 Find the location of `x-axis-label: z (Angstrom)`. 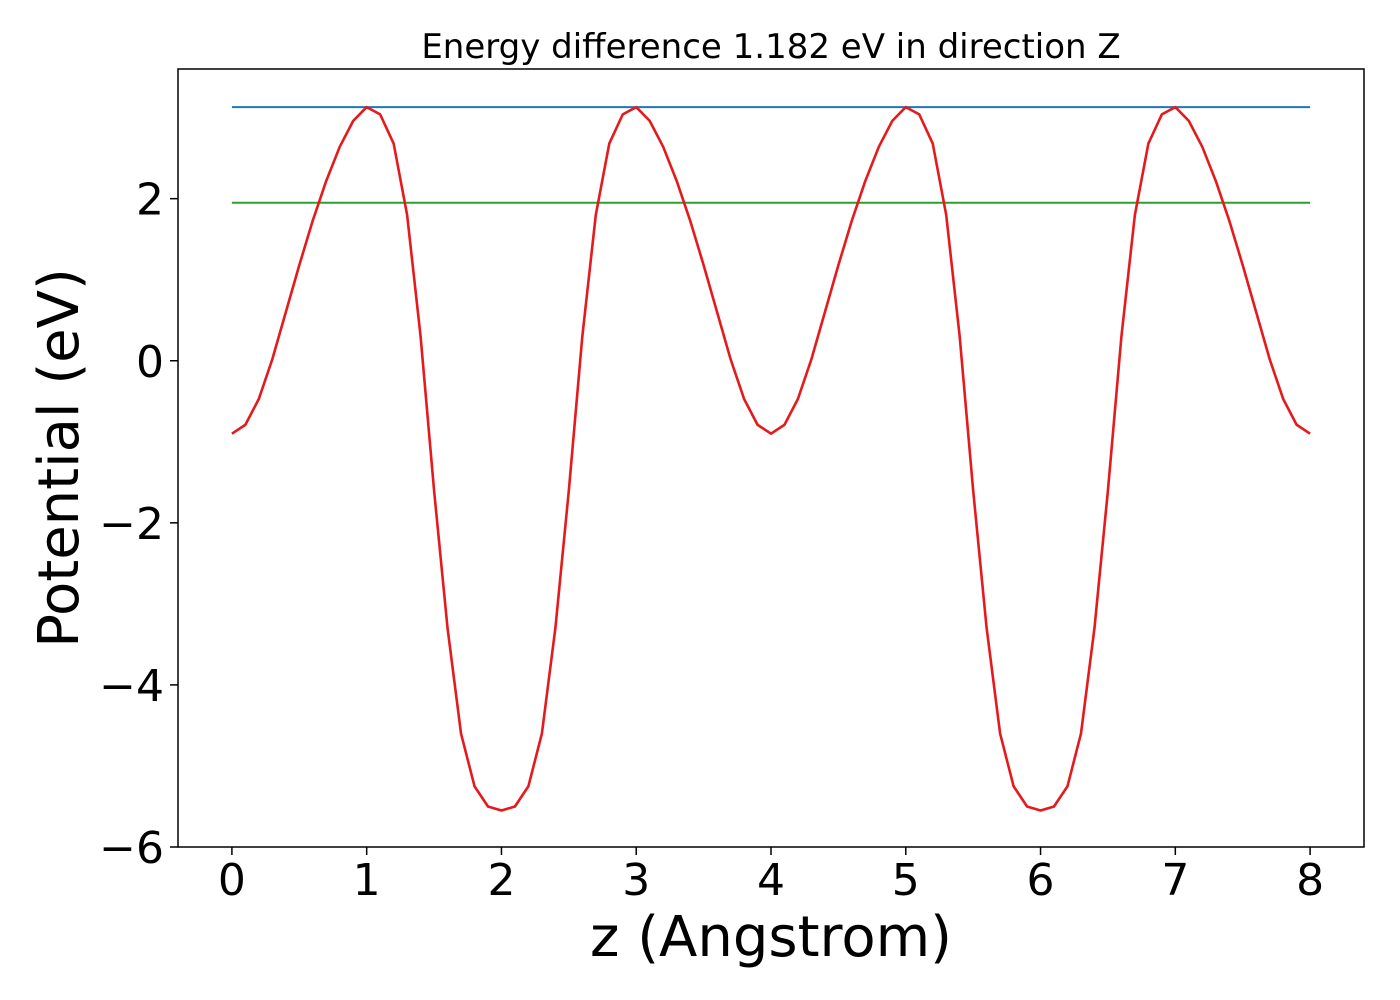

x-axis-label: z (Angstrom) is located at coordinates (771, 937).